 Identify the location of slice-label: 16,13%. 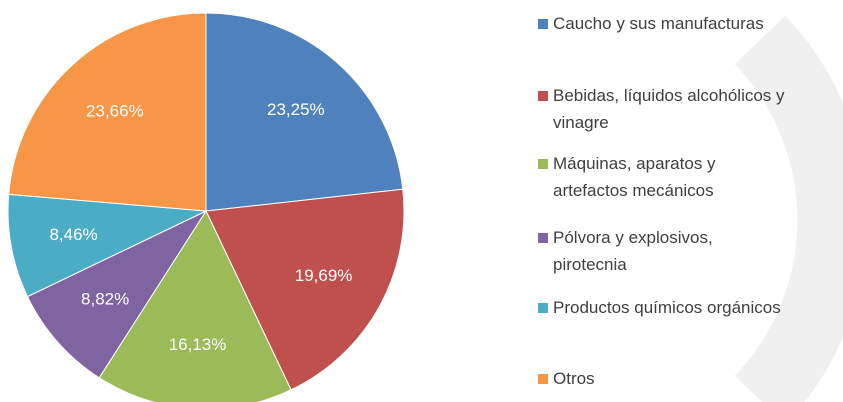
(198, 344).